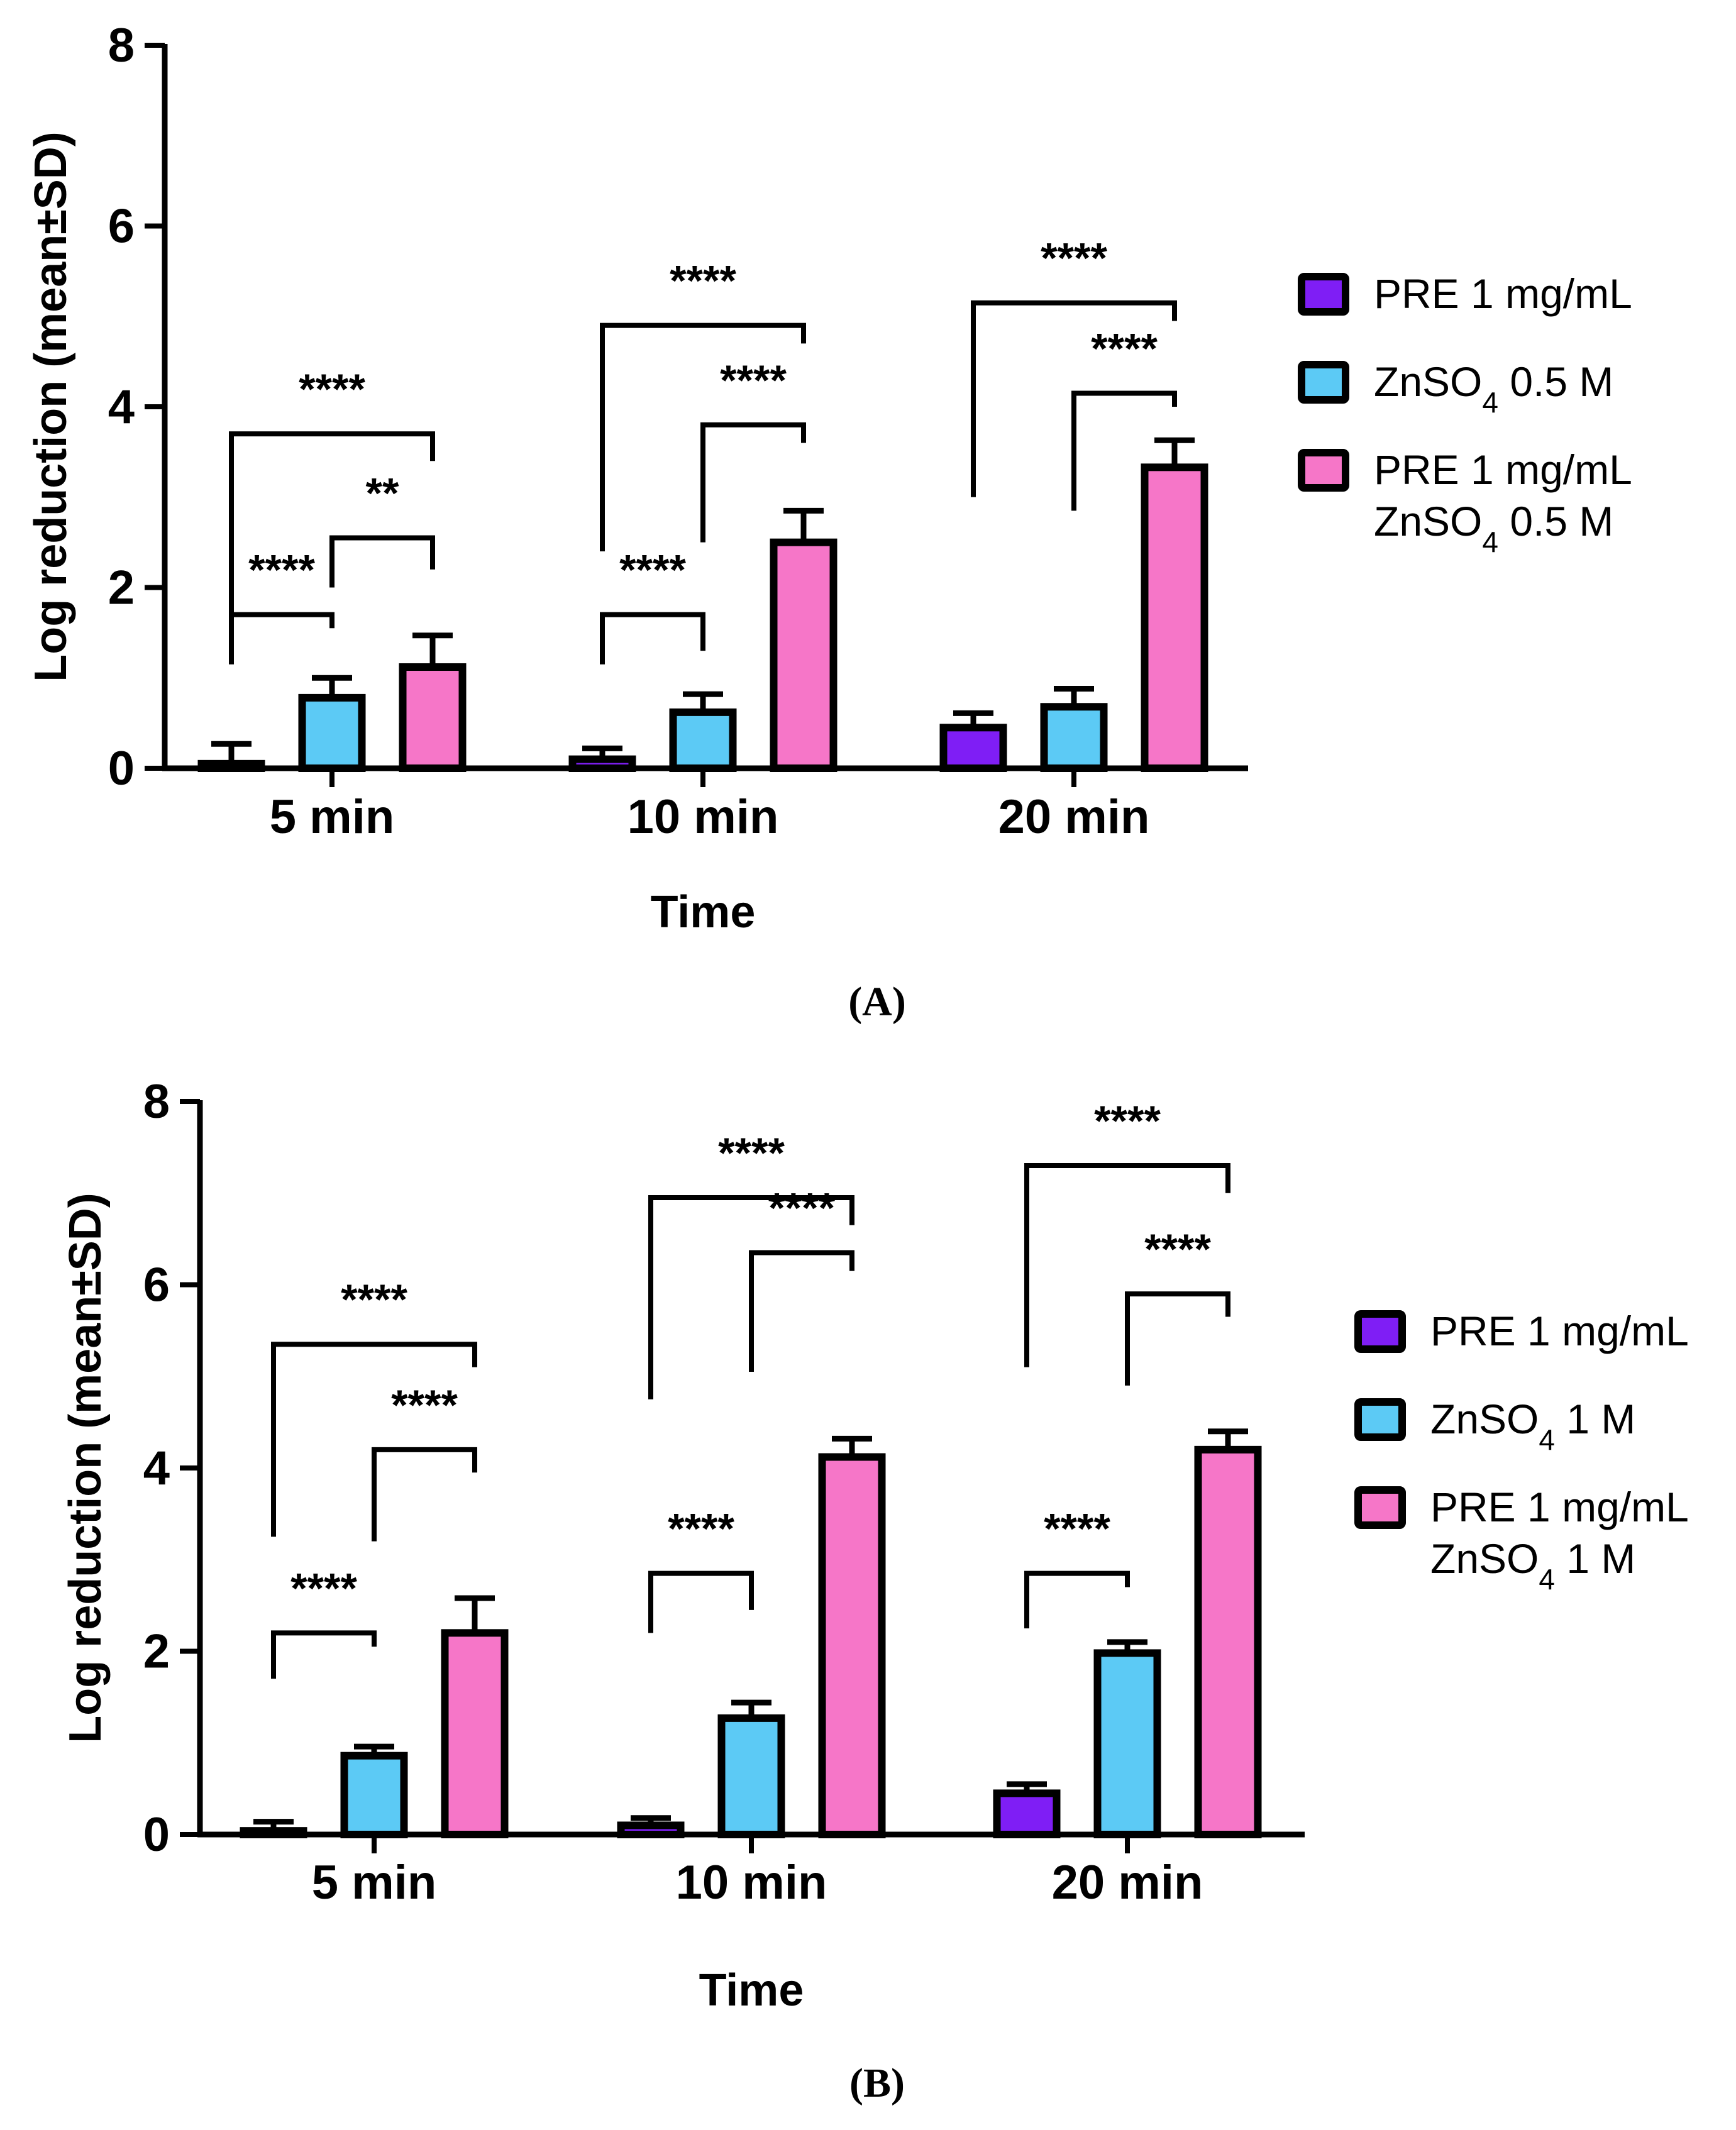  I want to click on panel-caption: (B), so click(877, 2083).